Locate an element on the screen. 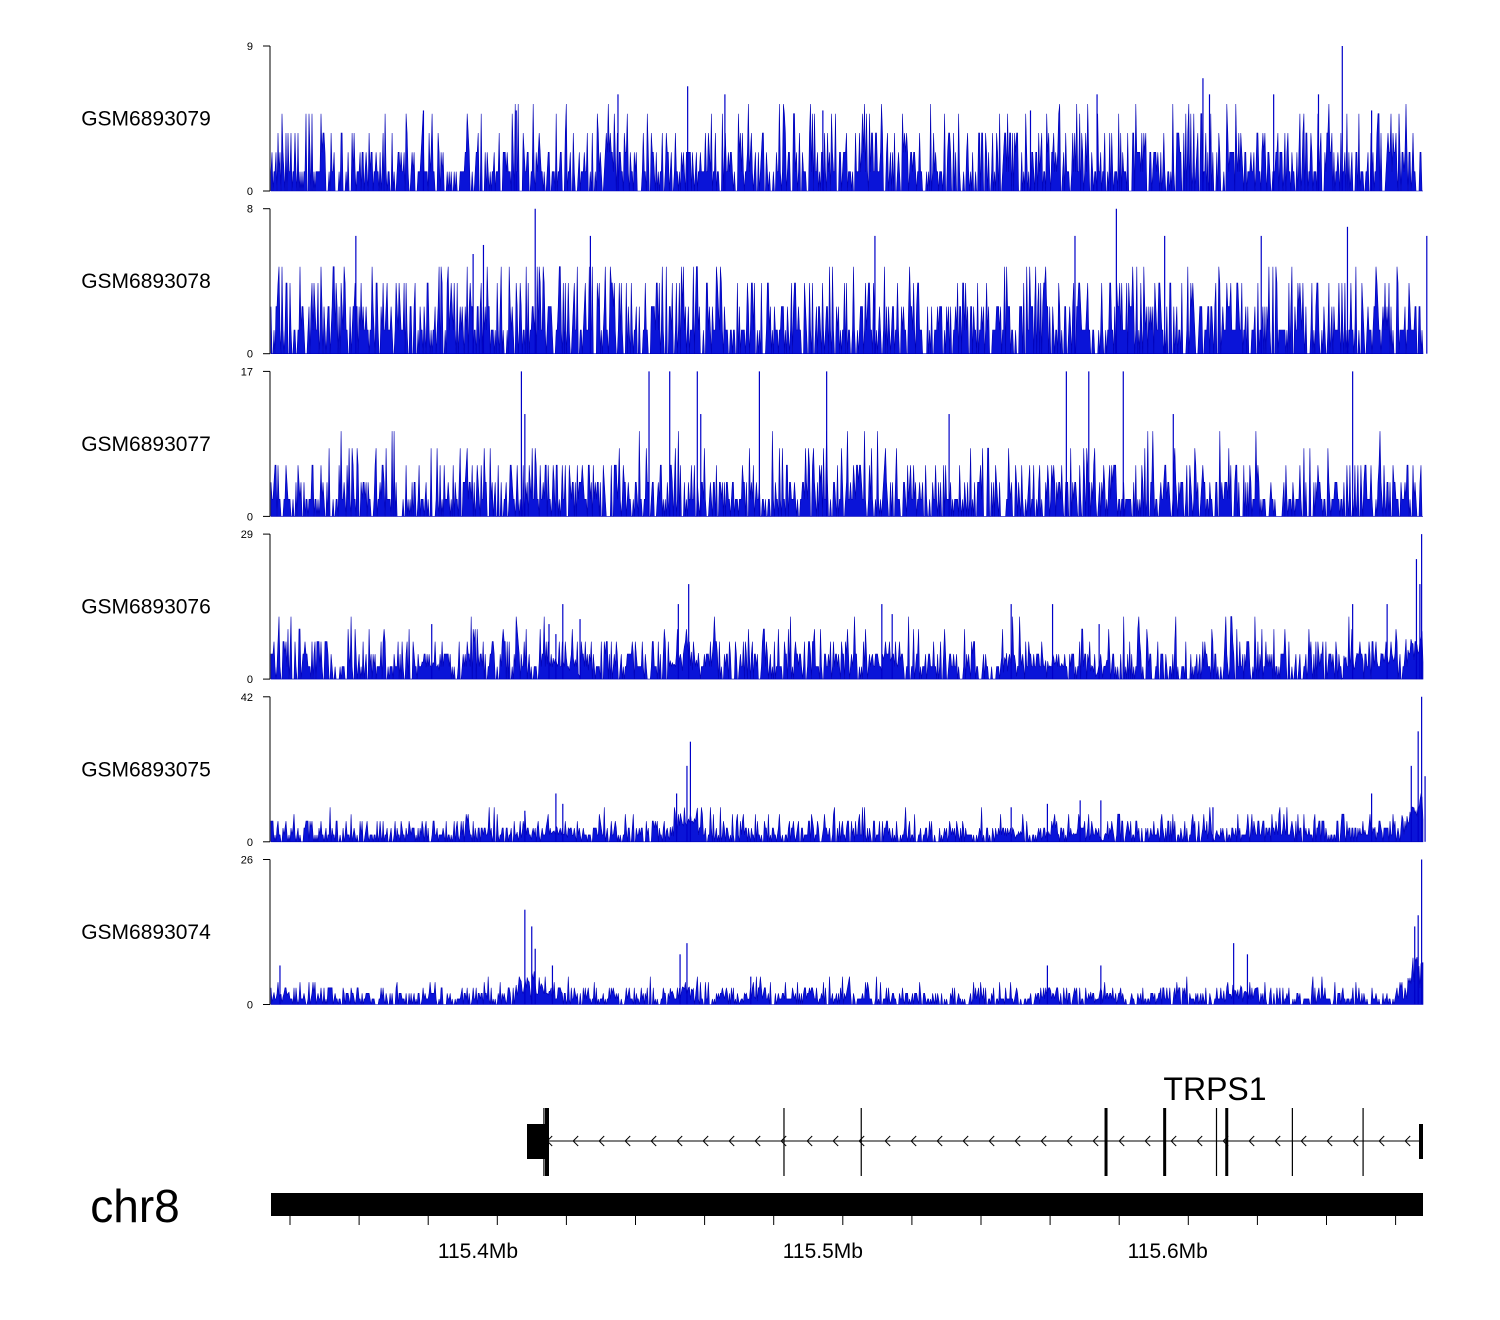  x-tick-label: 115.4Mb is located at coordinates (478, 1251).